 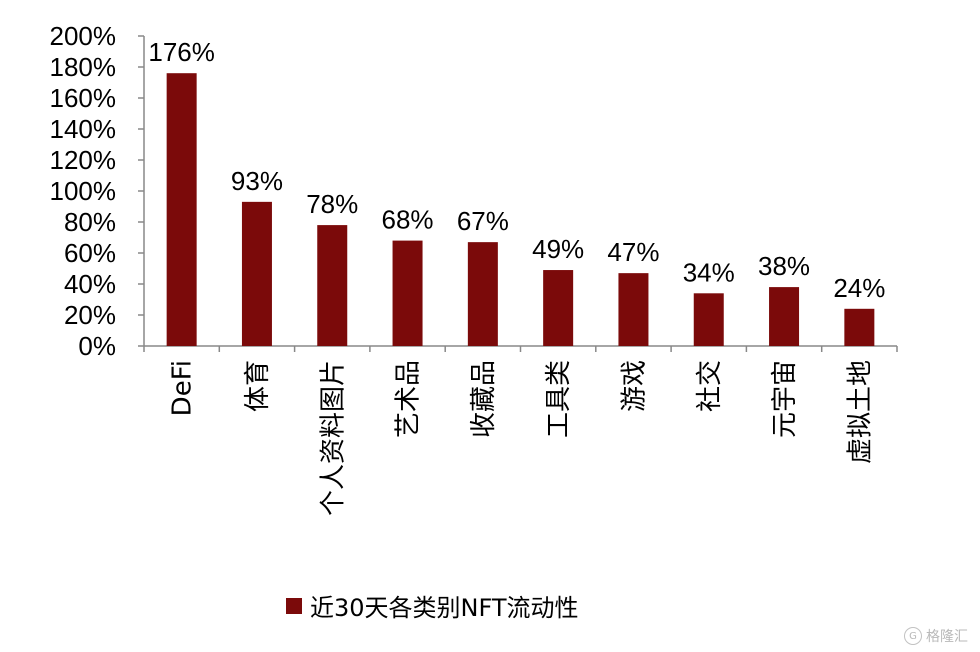 What do you see at coordinates (709, 272) in the screenshot?
I see `data-label: 34%` at bounding box center [709, 272].